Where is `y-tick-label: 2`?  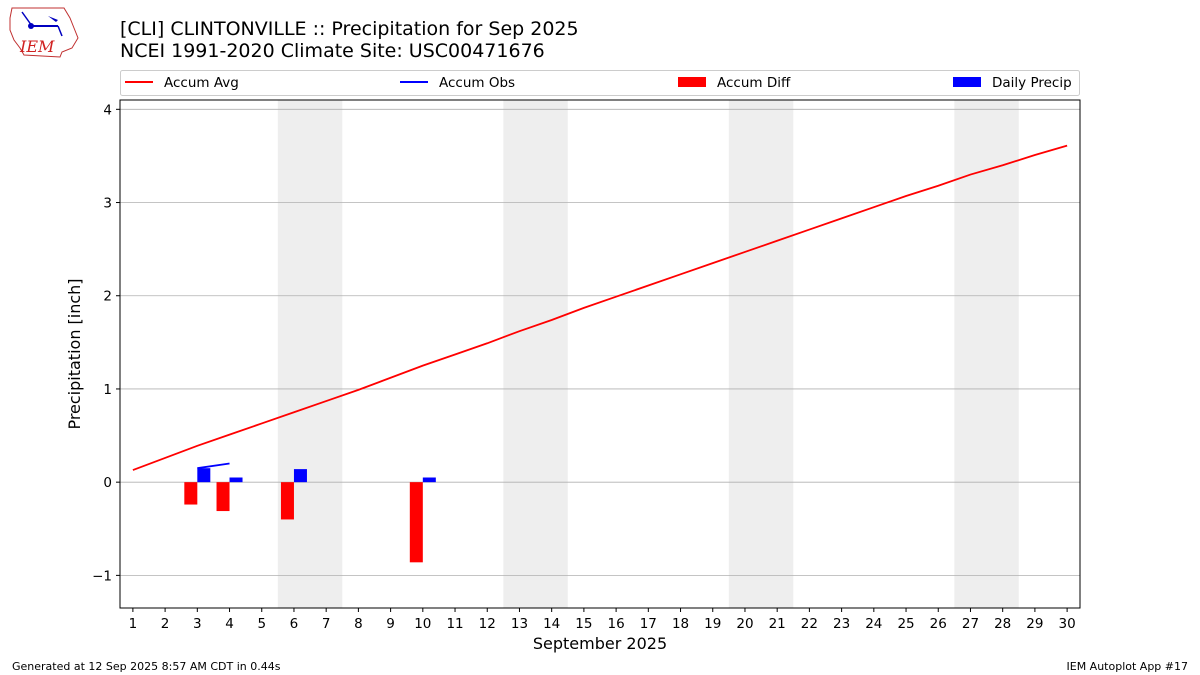 y-tick-label: 2 is located at coordinates (107, 297).